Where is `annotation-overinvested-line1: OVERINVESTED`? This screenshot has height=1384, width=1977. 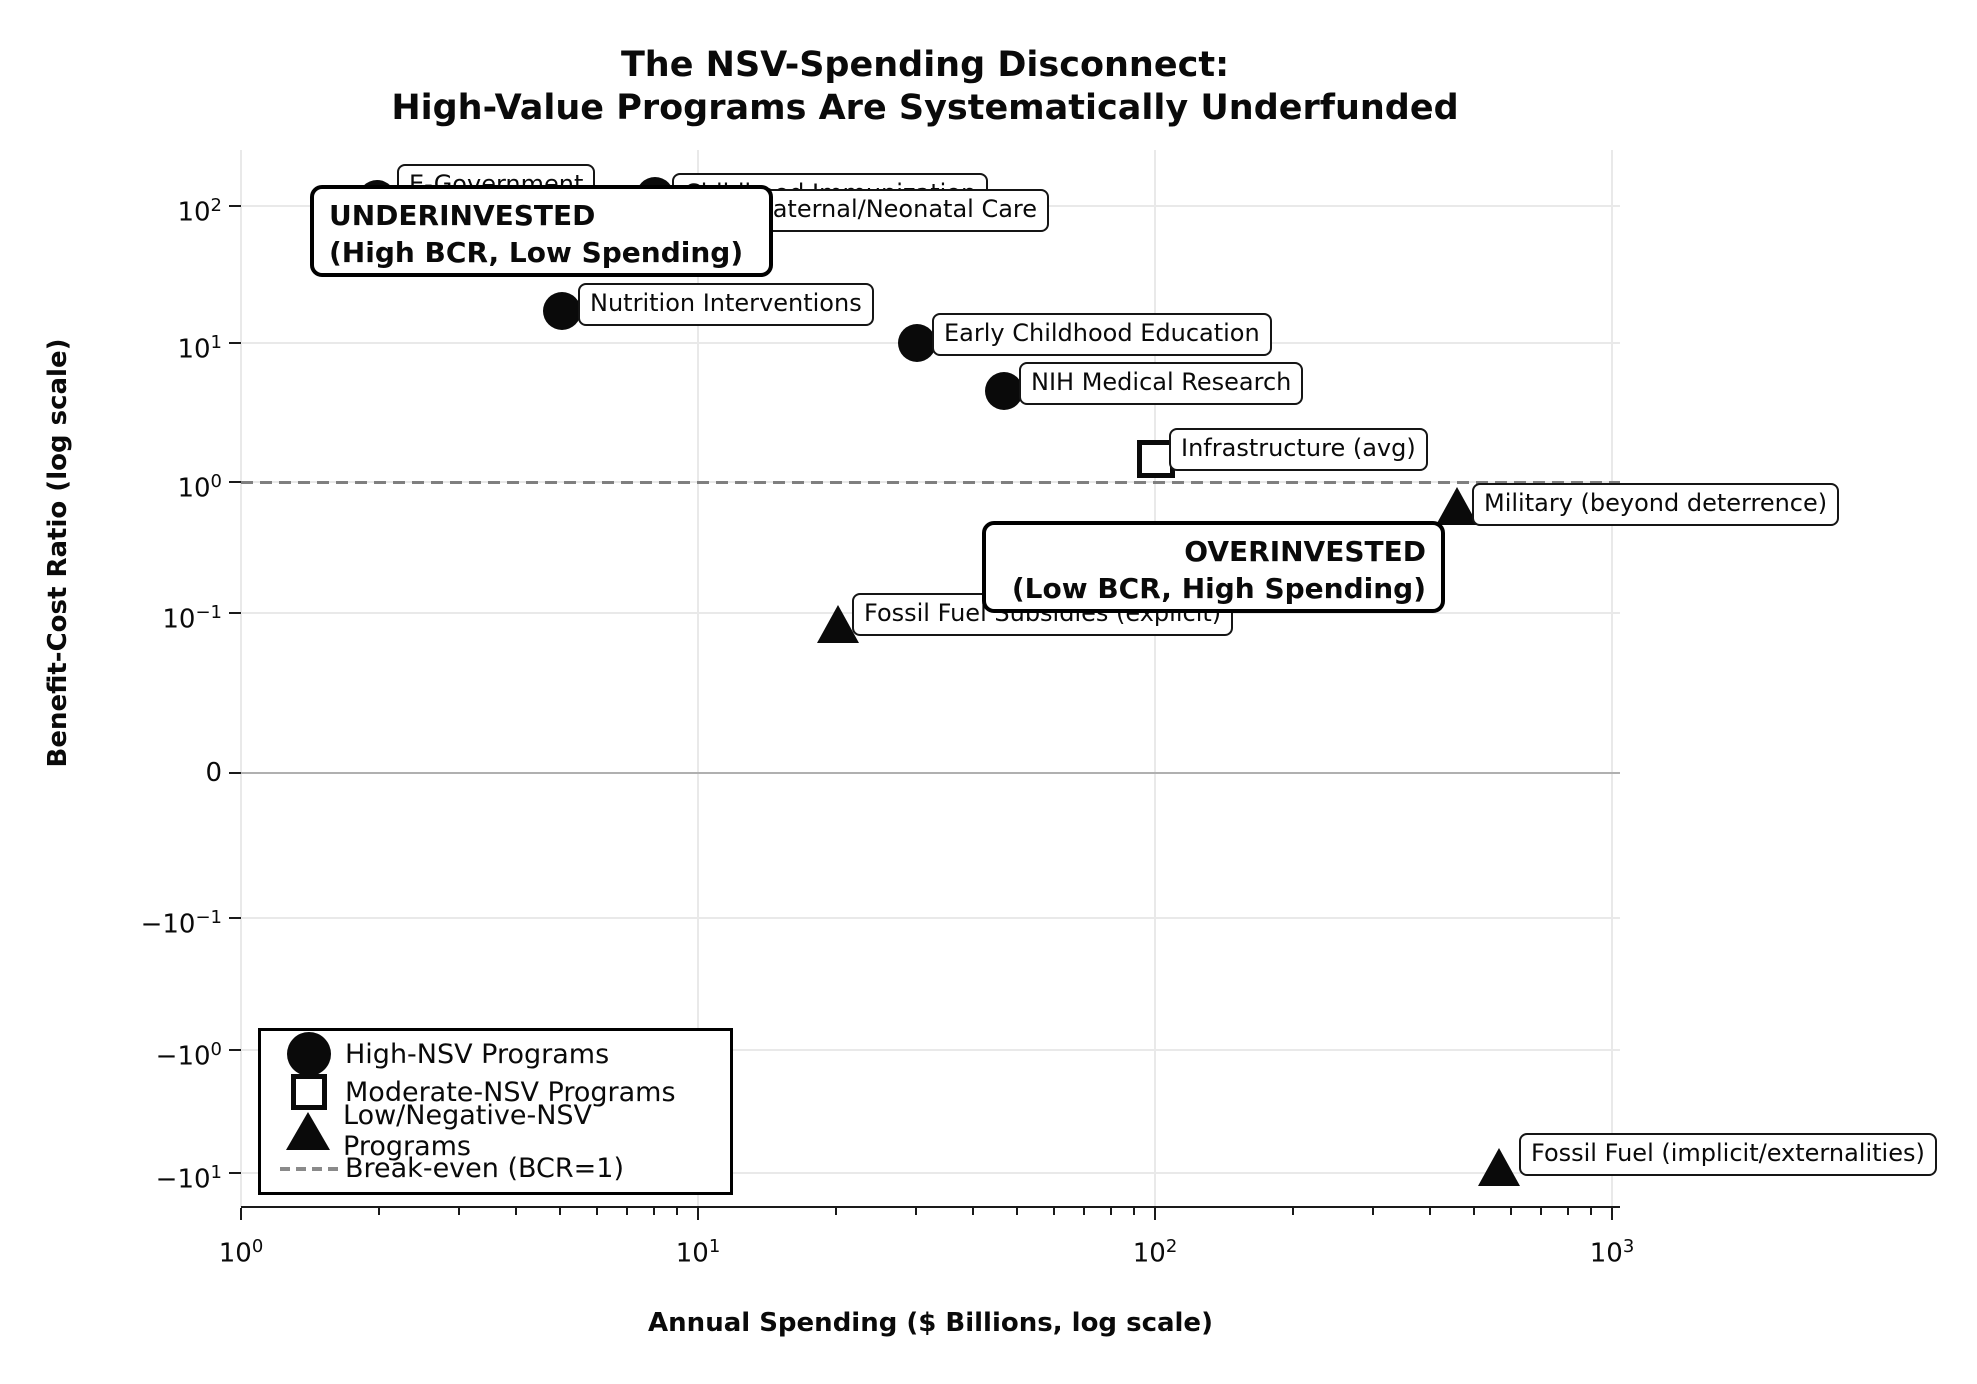 annotation-overinvested-line1: OVERINVESTED is located at coordinates (1305, 551).